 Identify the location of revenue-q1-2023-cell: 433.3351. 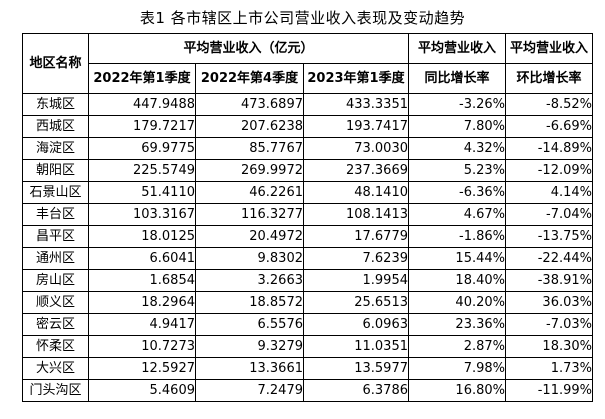
(356, 104).